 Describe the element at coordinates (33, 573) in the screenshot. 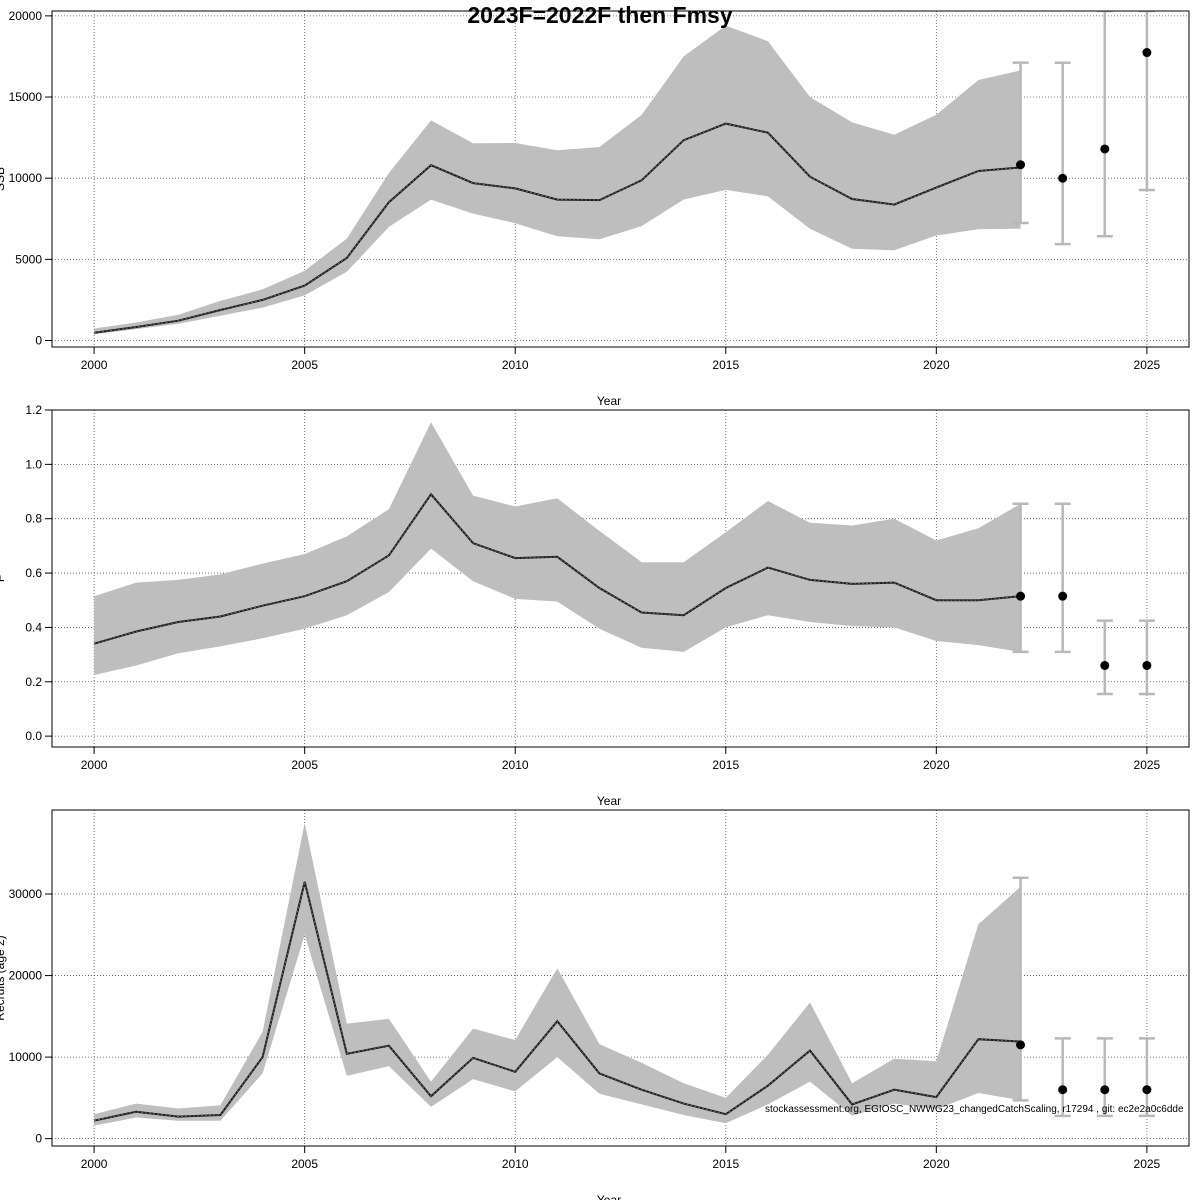

I see `y-tick-label: 0.6` at that location.